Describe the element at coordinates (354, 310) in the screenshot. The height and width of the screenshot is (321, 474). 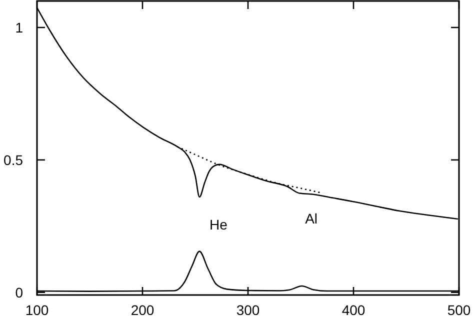
I see `x-tick-label: 400` at that location.